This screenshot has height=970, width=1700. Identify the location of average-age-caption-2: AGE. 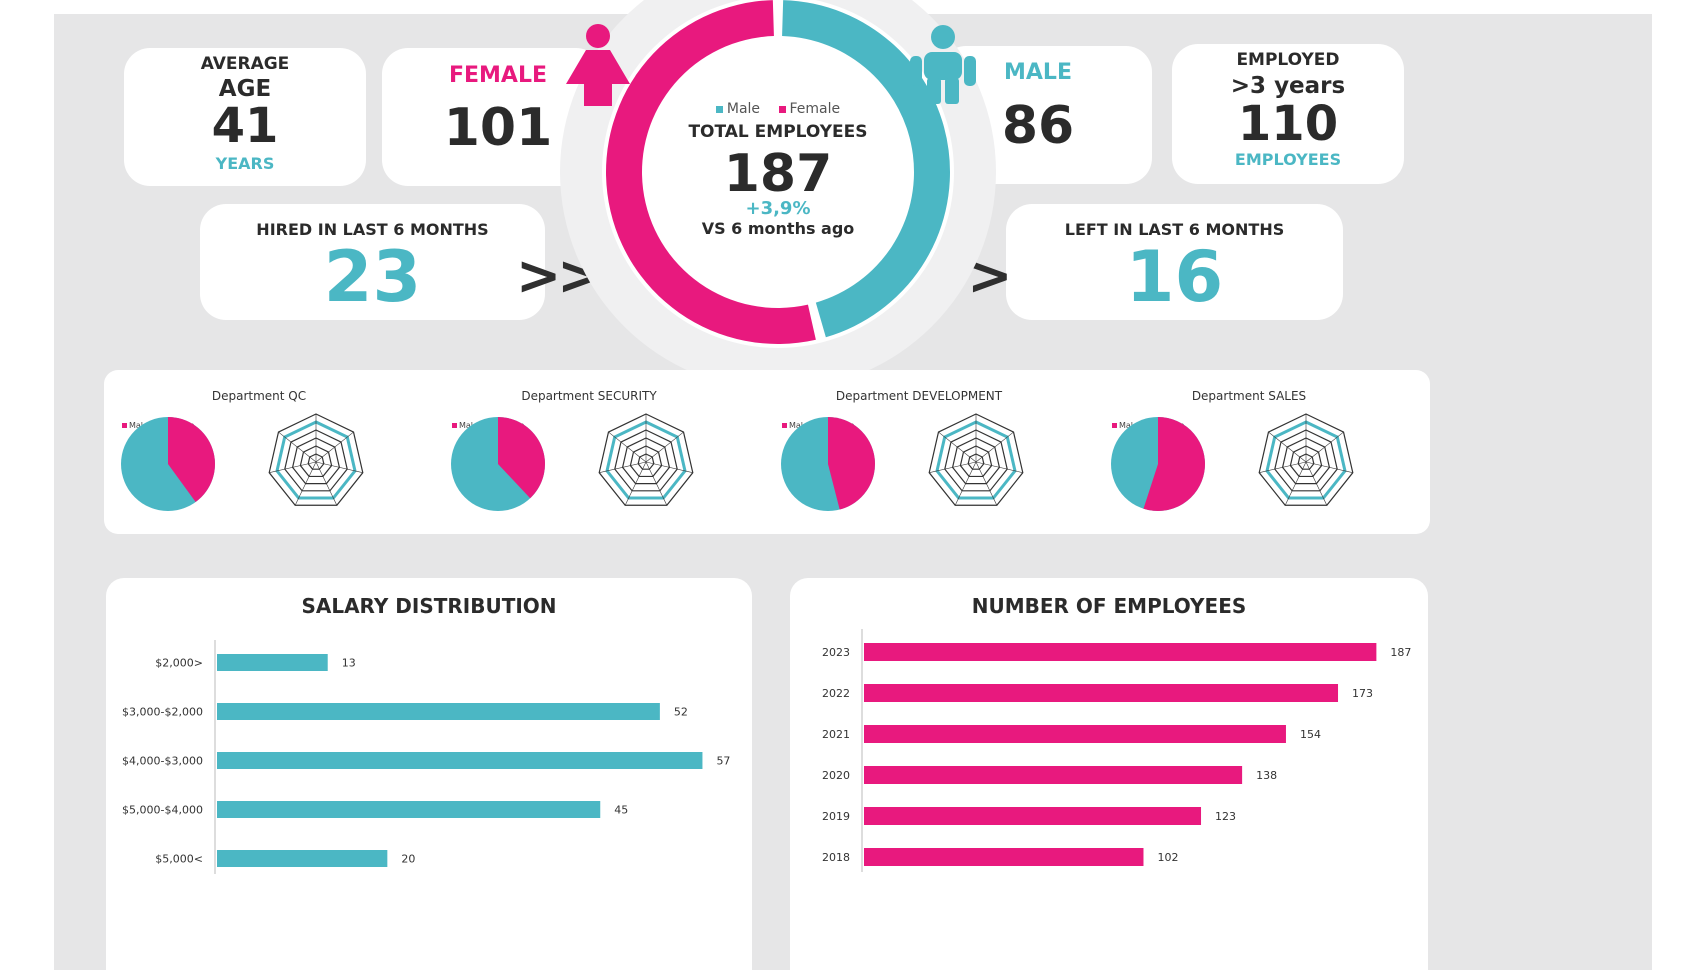
(245, 89).